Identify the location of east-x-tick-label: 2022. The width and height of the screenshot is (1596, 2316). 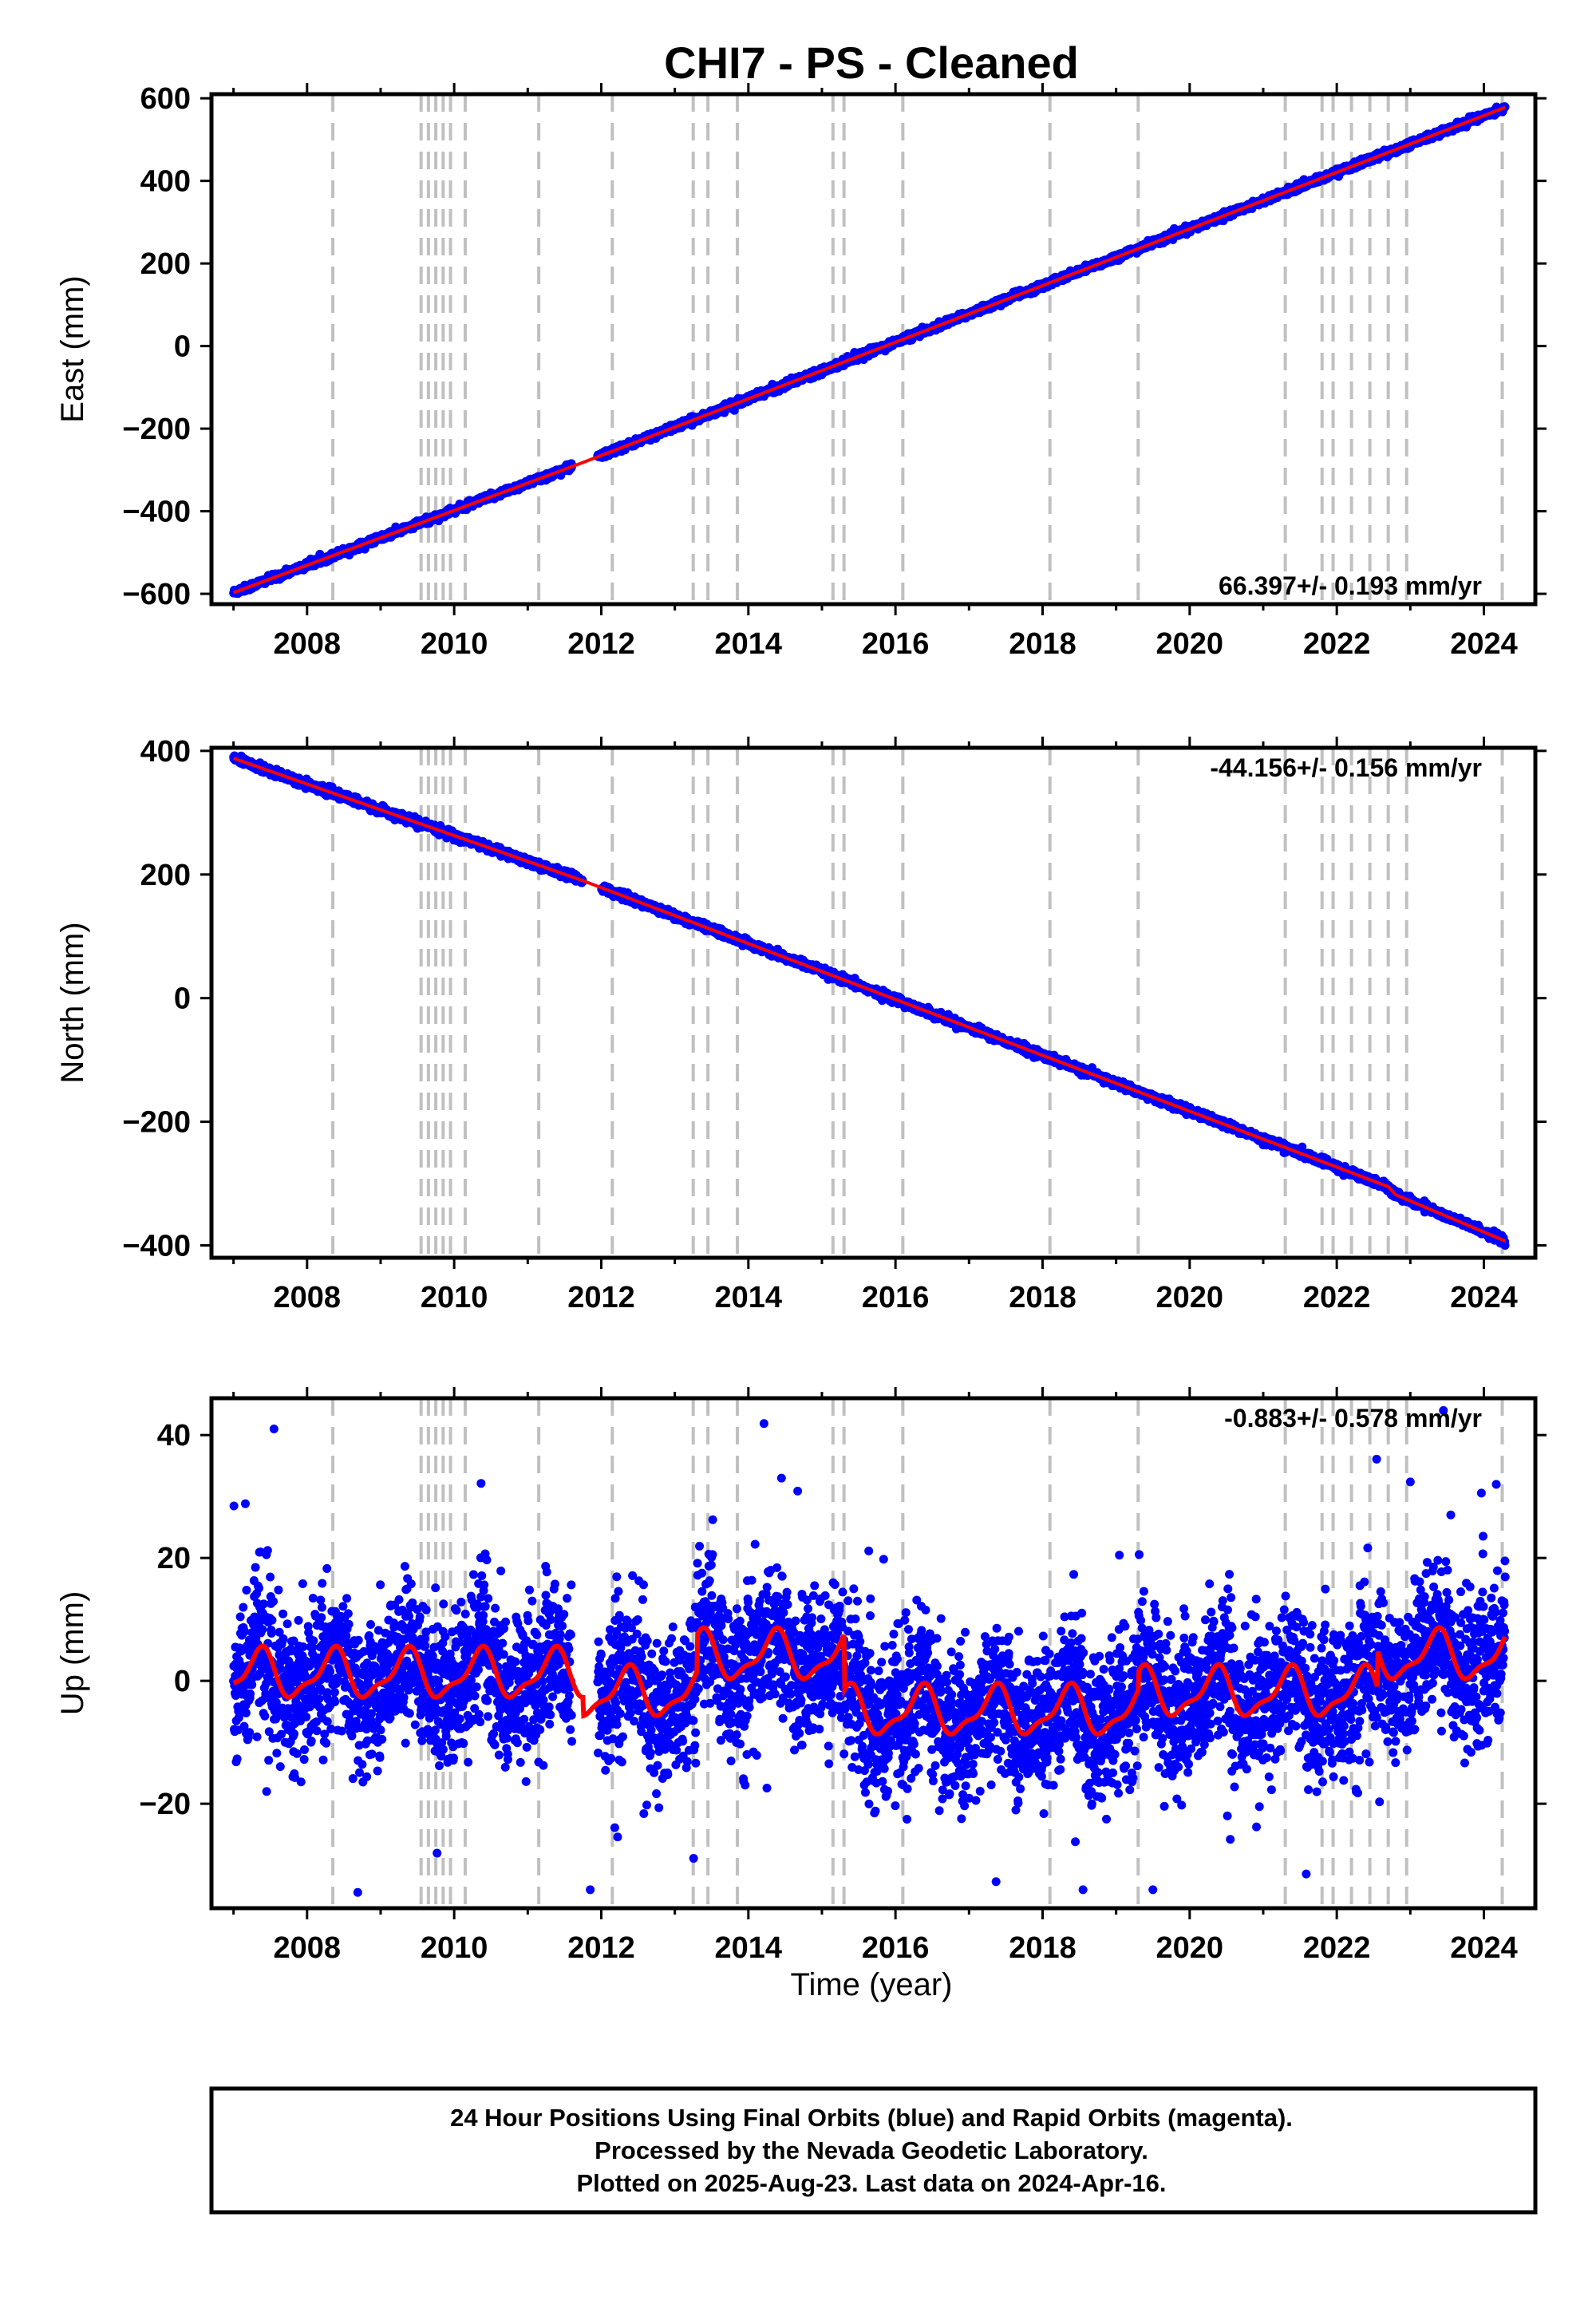
(1337, 644).